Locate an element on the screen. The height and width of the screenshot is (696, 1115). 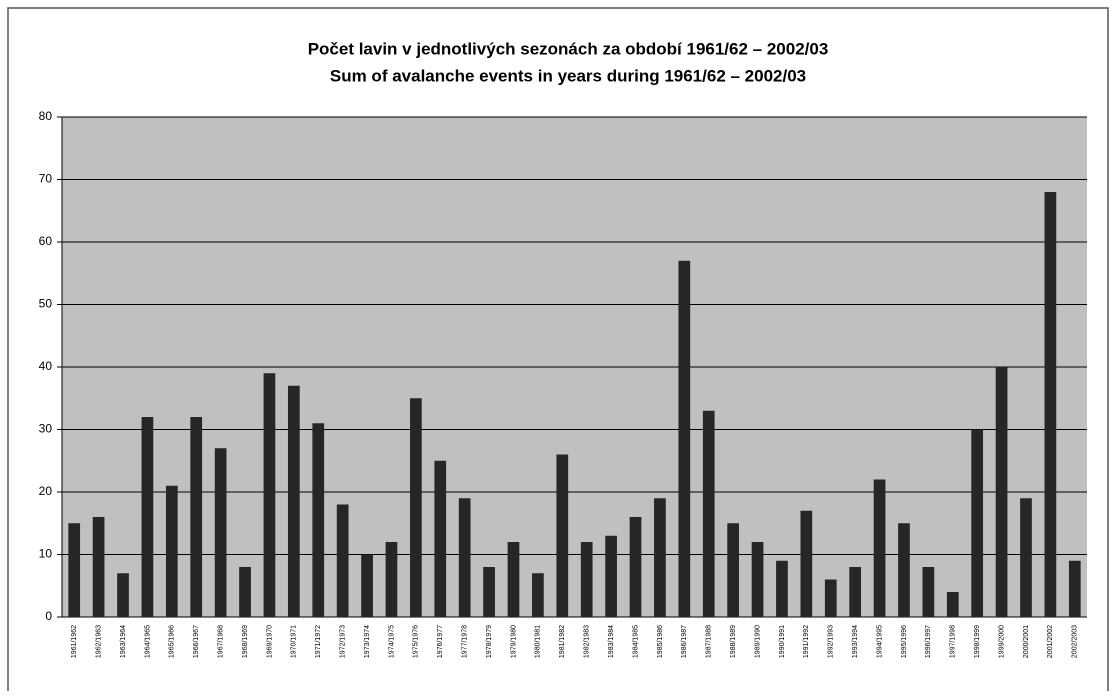
x-tick-label: 1984/1985 is located at coordinates (635, 641).